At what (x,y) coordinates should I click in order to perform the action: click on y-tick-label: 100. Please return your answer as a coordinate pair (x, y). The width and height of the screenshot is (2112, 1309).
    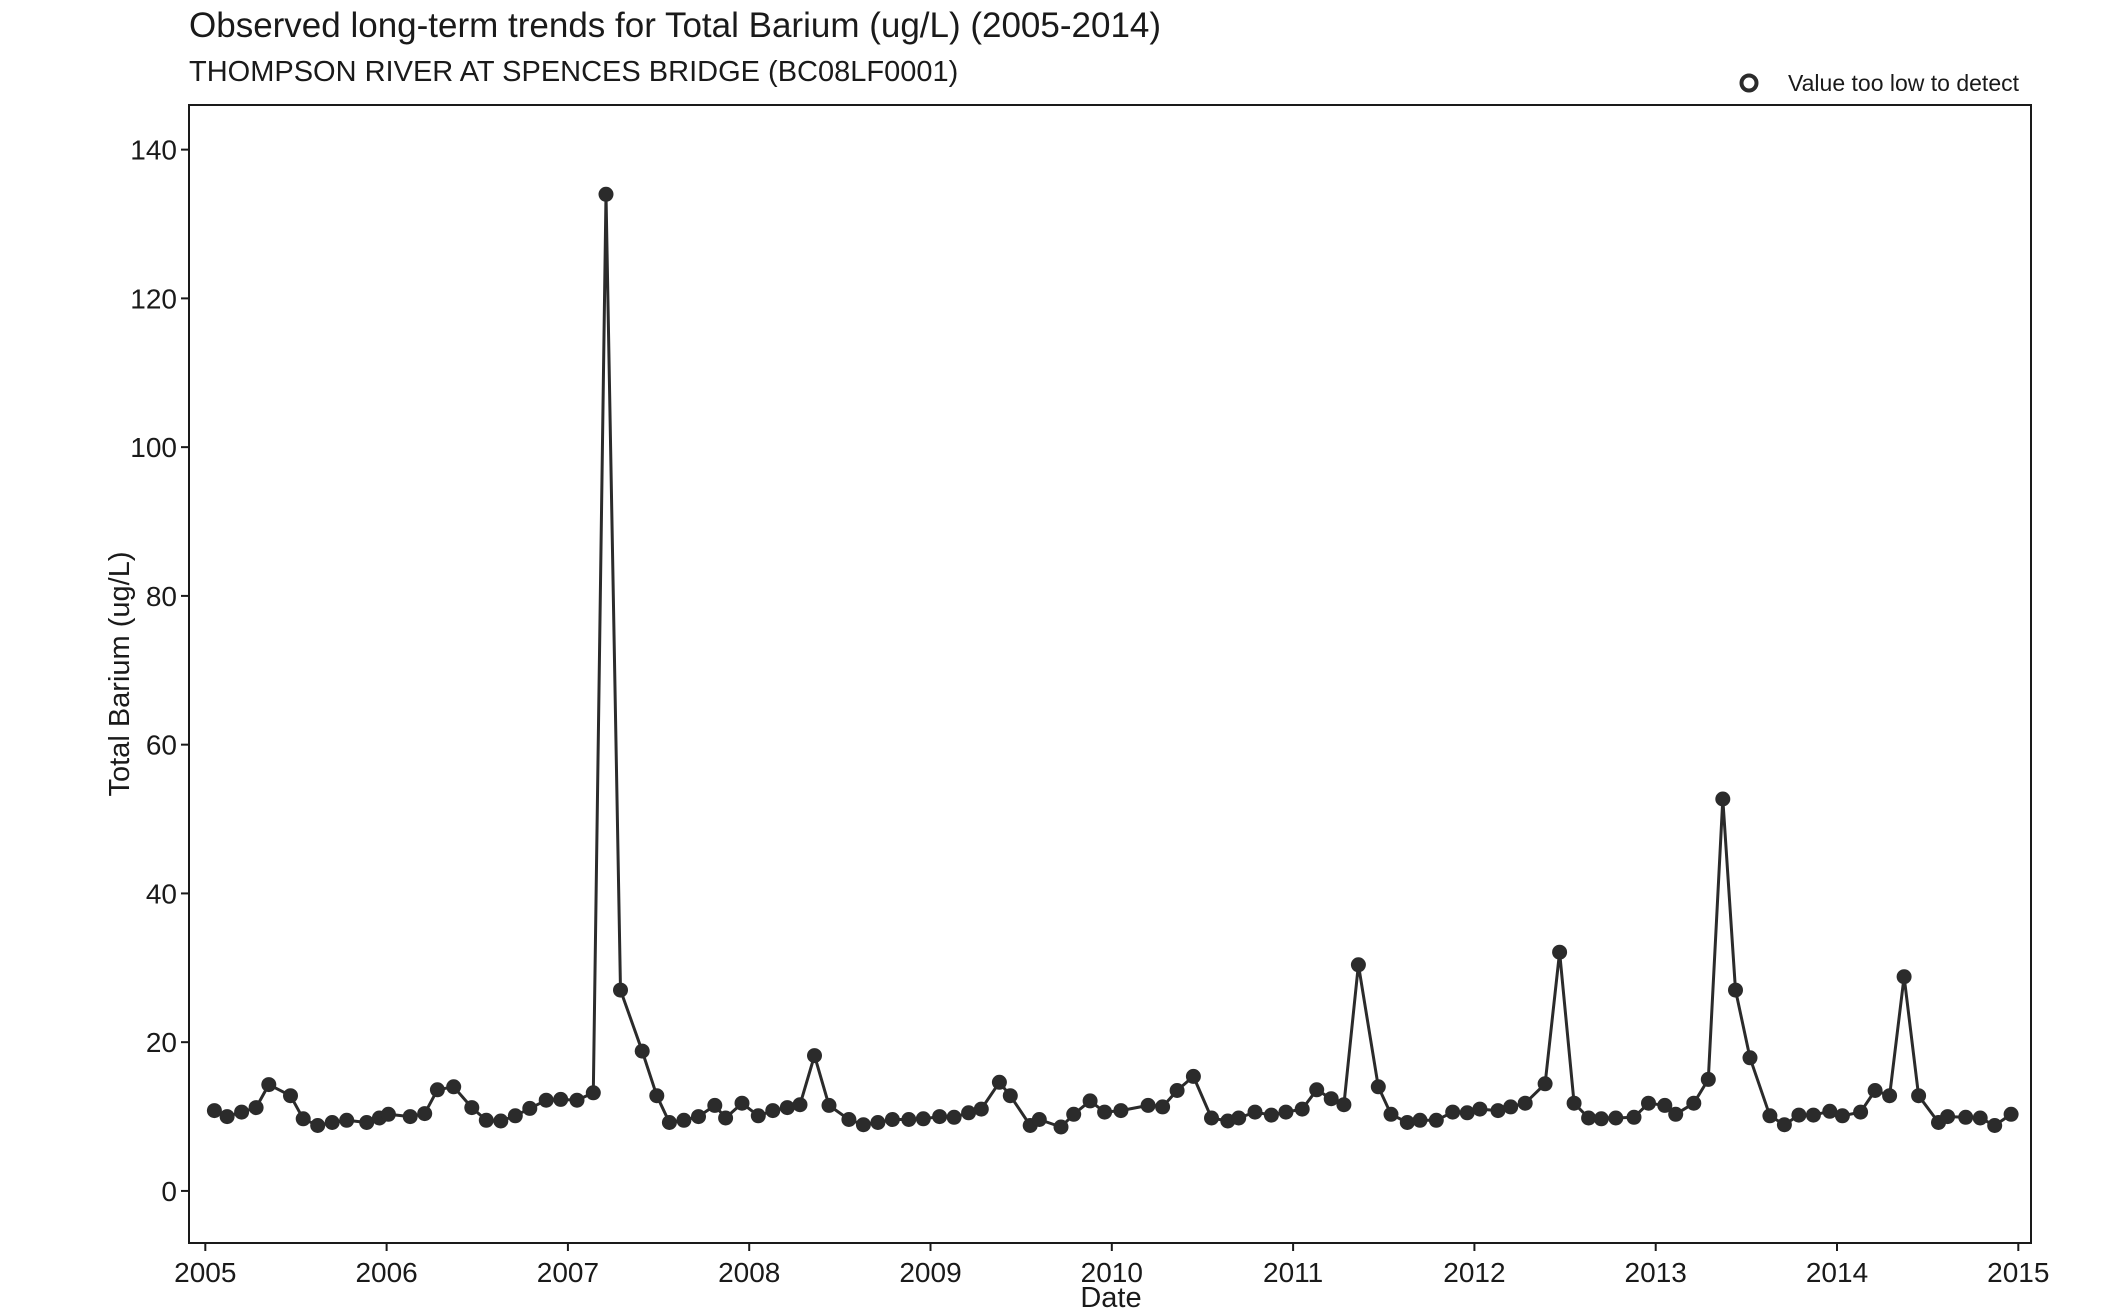
    Looking at the image, I should click on (153, 447).